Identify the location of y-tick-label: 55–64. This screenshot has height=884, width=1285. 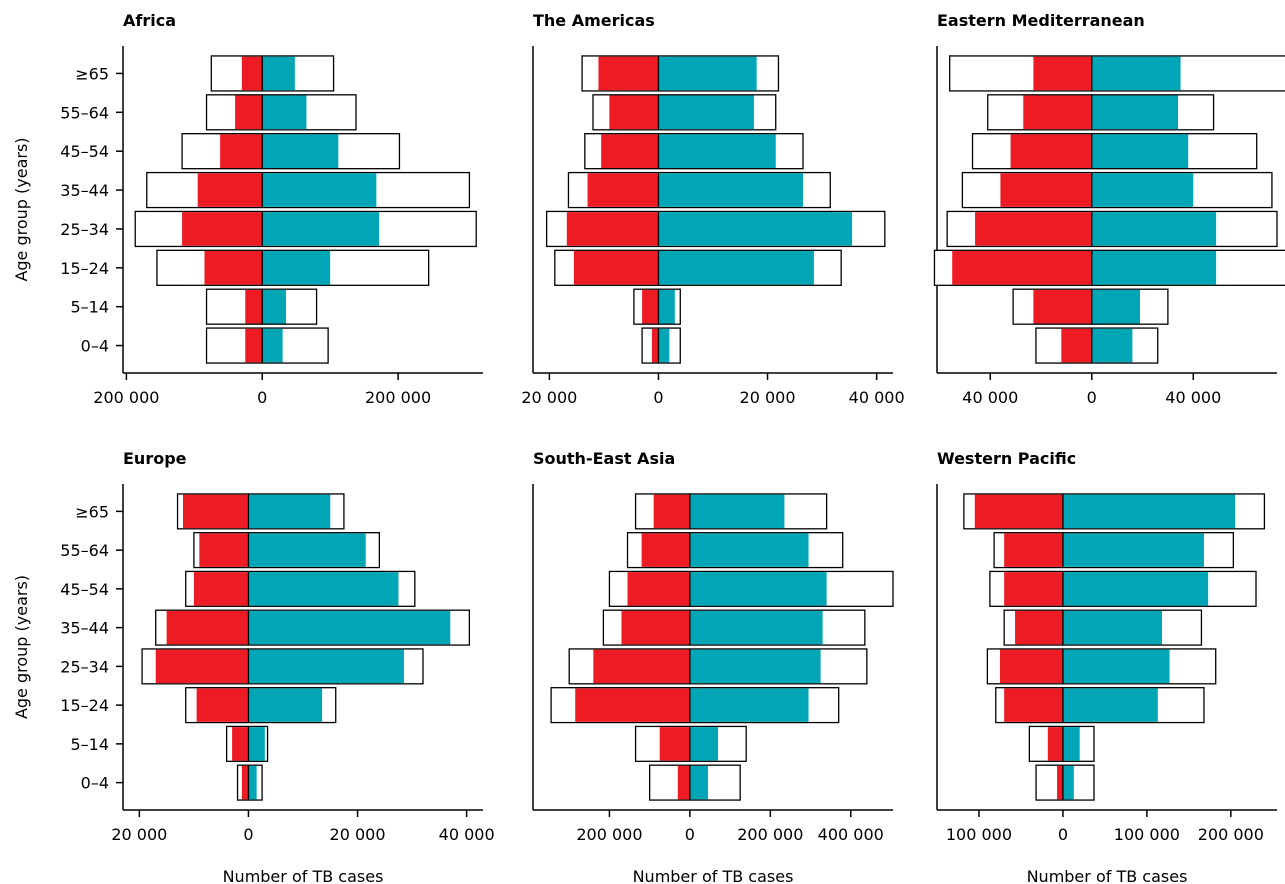
(84, 550).